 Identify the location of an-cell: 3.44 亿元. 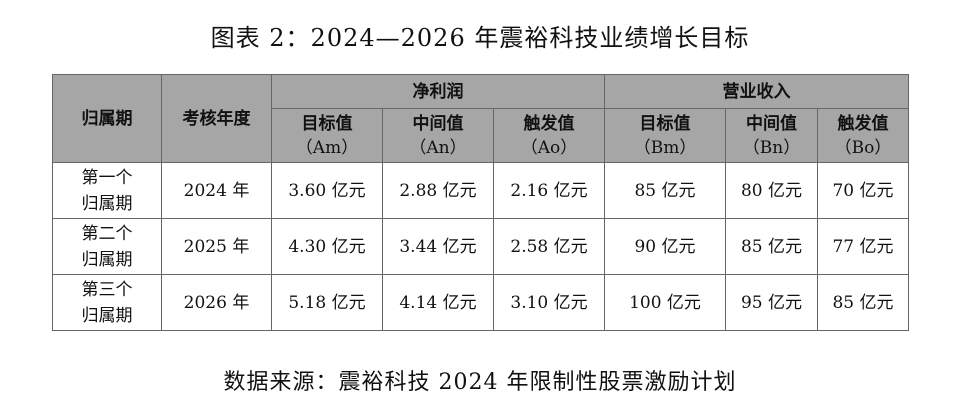
(438, 246).